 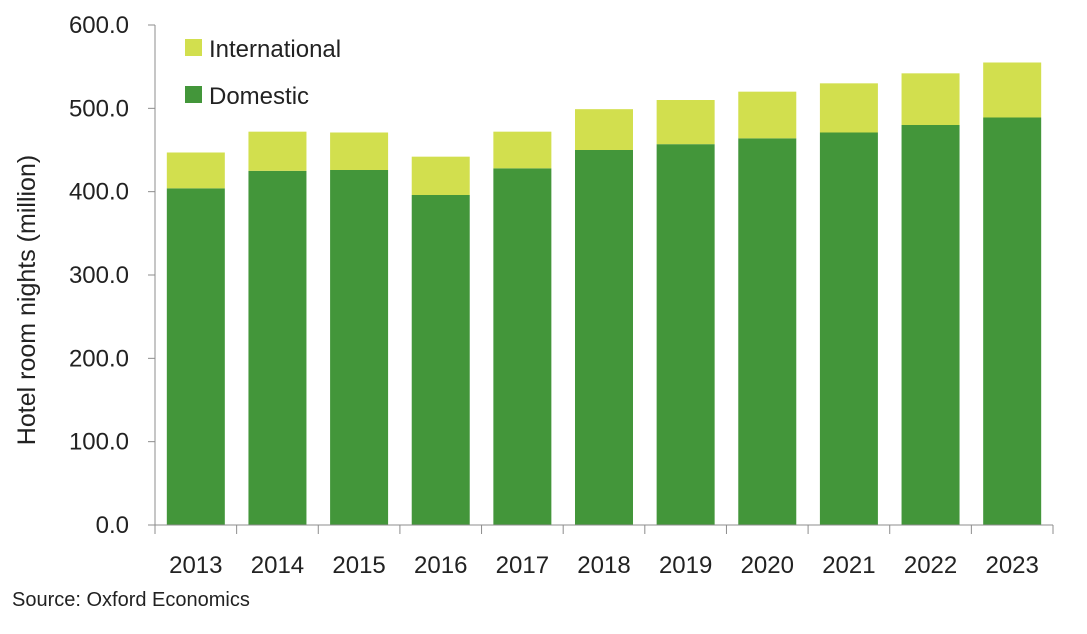 What do you see at coordinates (359, 151) in the screenshot?
I see `bar-international-2015` at bounding box center [359, 151].